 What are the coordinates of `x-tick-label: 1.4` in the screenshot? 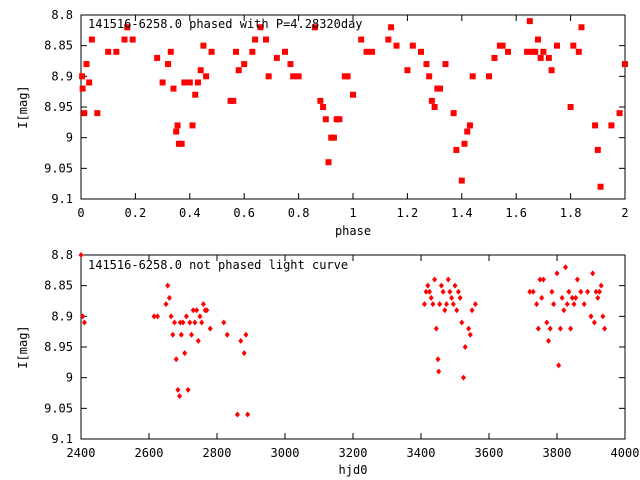 It's located at (462, 213).